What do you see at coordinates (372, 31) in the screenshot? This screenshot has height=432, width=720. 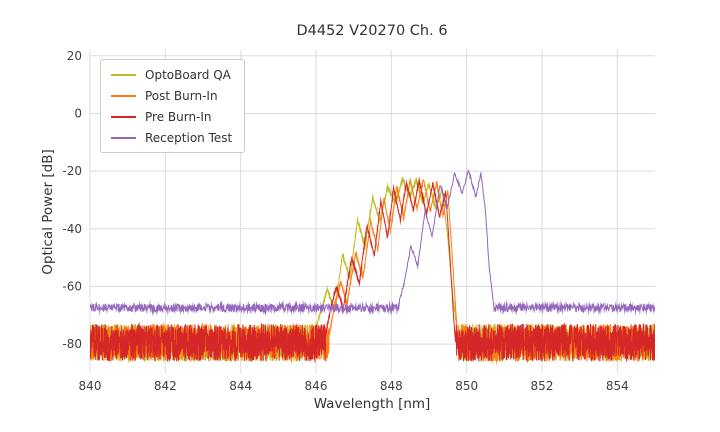 I see `chart-title: D4452 V20270 Ch. 6` at bounding box center [372, 31].